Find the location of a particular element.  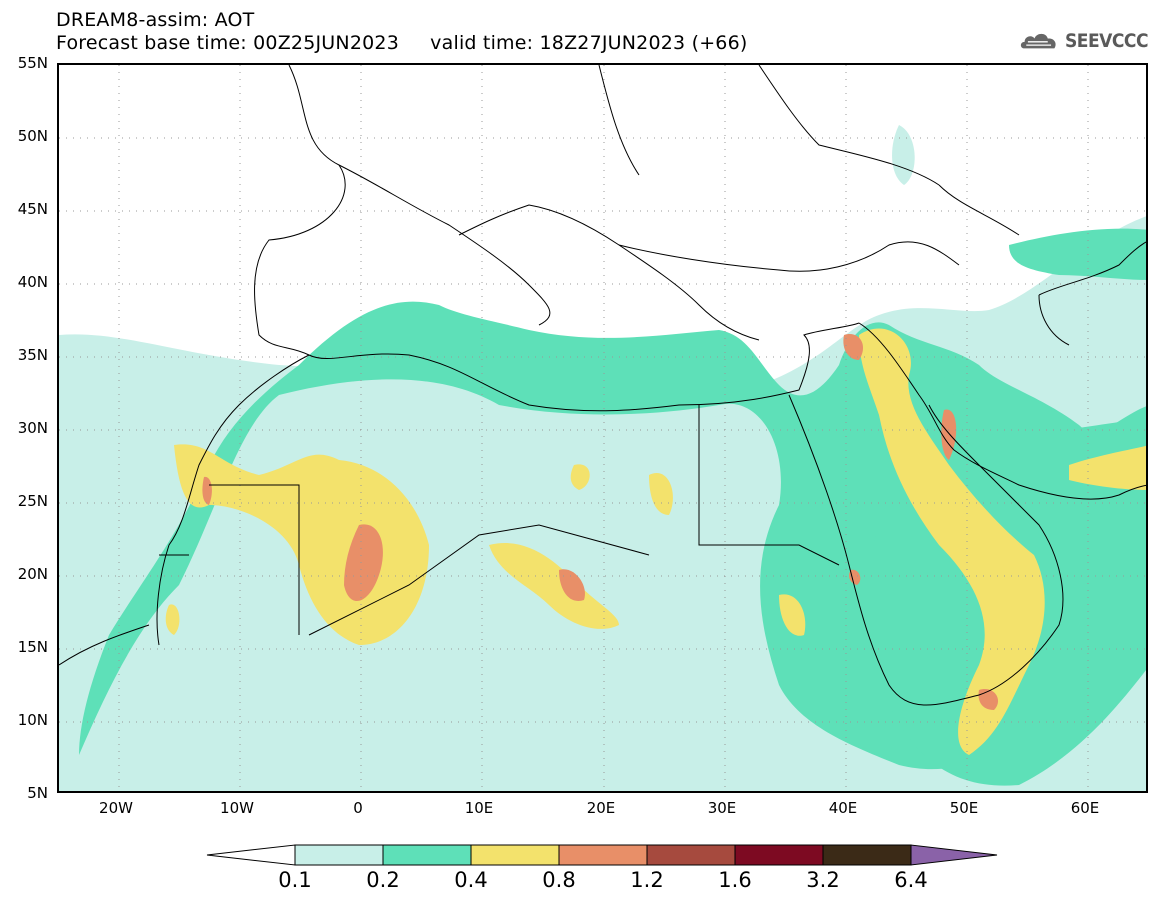

colorbar-label: 3.2 is located at coordinates (823, 880).